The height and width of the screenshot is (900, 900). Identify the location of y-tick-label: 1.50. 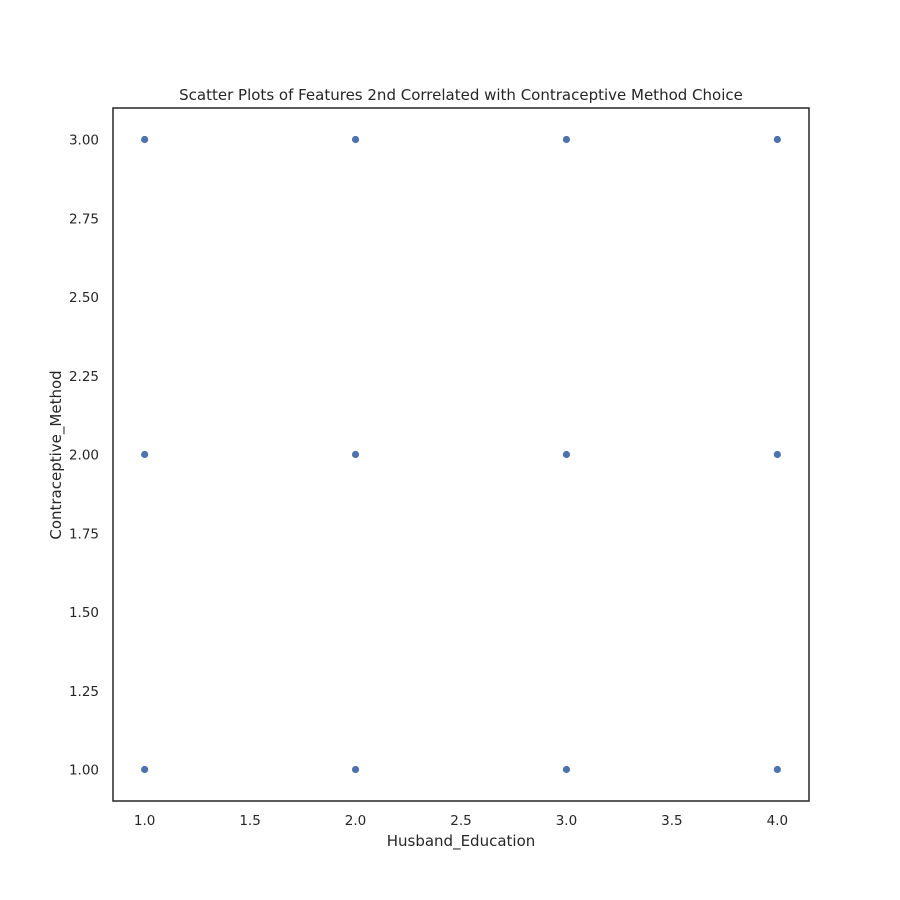
(84, 613).